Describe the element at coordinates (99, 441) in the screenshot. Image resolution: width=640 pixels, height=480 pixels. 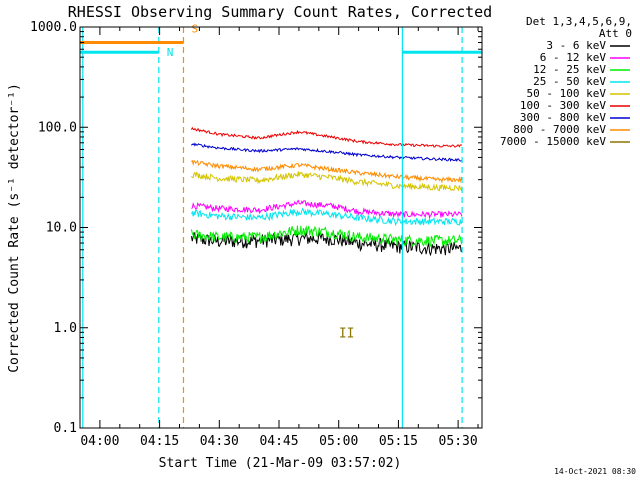
I see `x-tick-label: 04:00` at that location.